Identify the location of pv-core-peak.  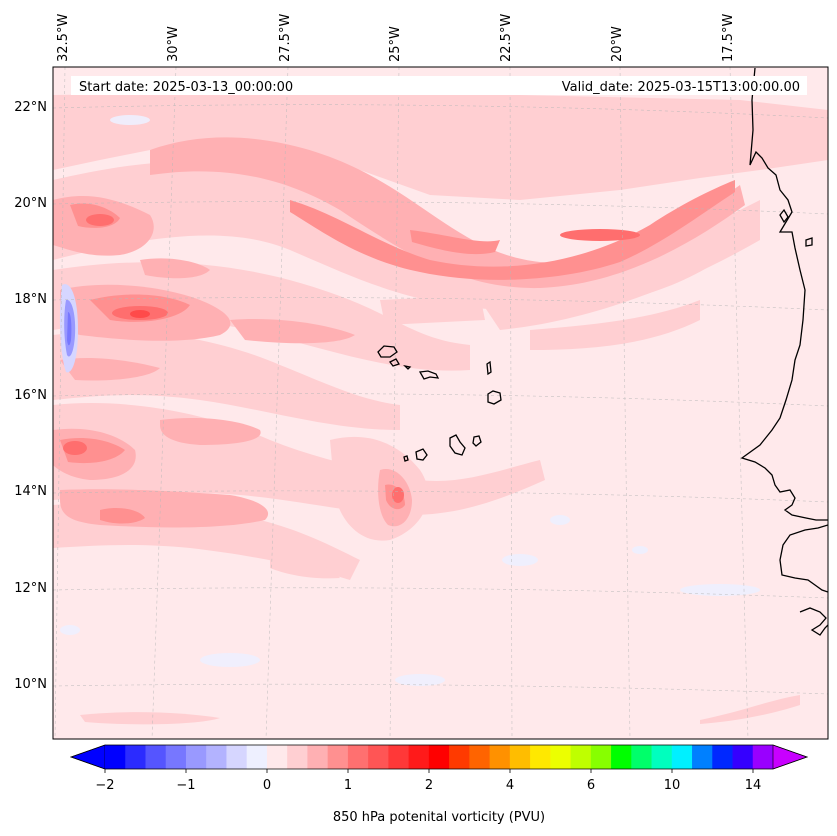
(140, 314).